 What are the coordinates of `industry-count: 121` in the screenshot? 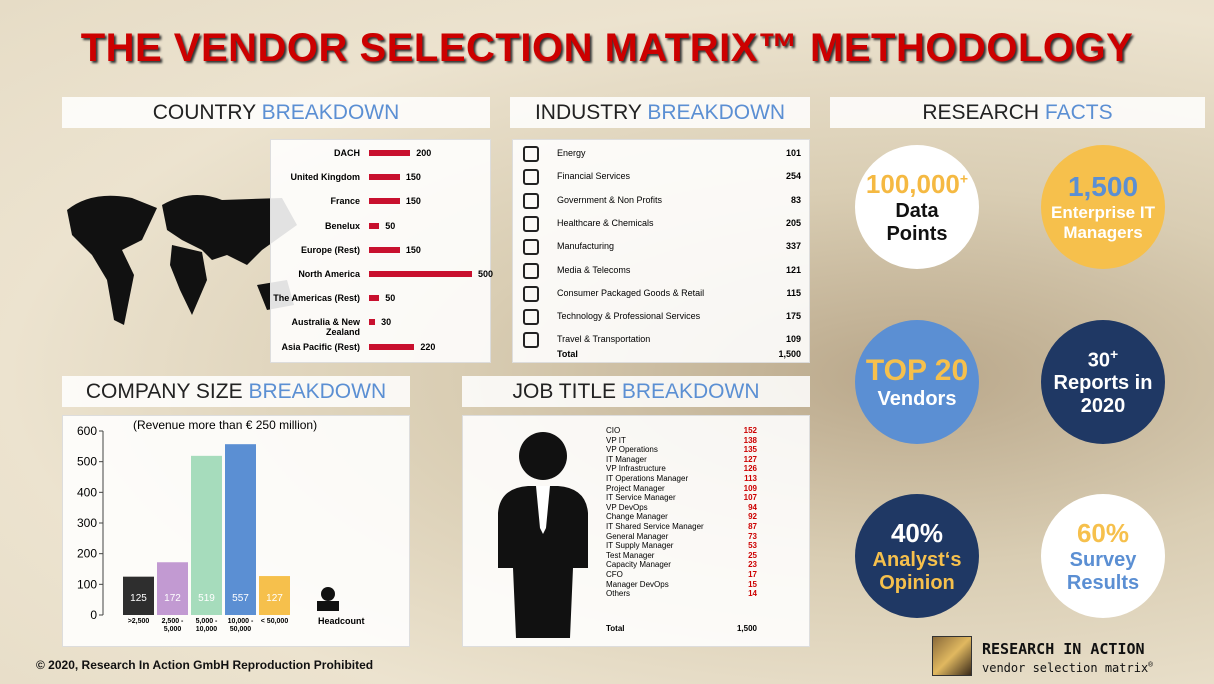 It's located at (793, 269).